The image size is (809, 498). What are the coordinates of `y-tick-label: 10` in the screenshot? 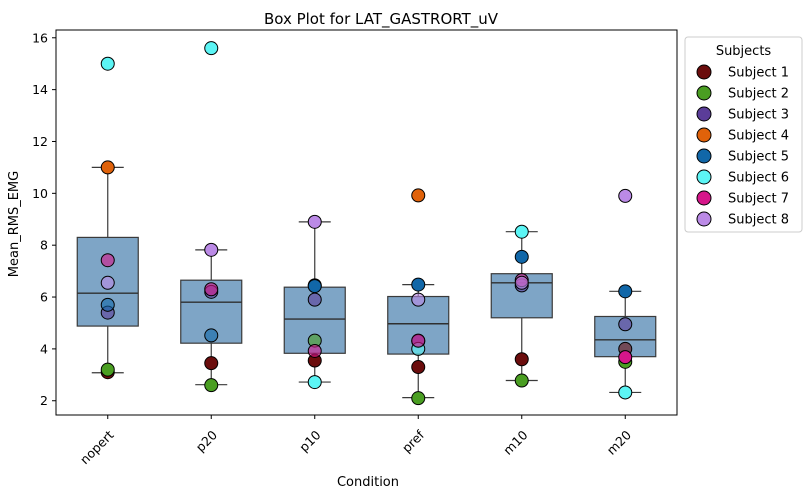 It's located at (40, 193).